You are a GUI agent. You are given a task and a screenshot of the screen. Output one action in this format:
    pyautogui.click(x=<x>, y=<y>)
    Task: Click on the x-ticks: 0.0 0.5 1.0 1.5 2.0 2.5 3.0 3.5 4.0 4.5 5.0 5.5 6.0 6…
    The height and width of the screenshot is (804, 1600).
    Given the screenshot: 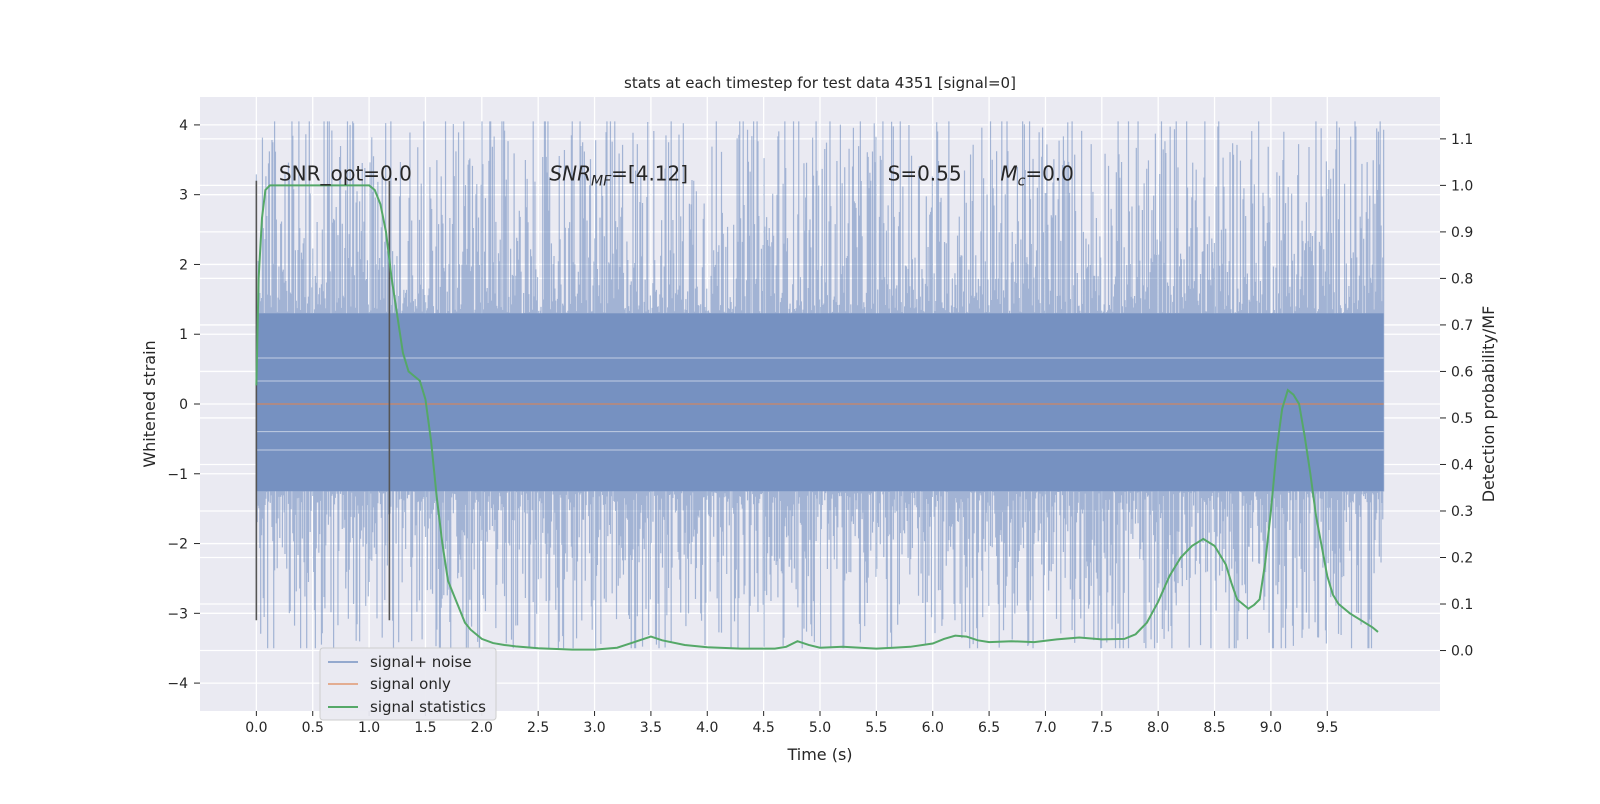 What is the action you would take?
    pyautogui.click(x=791, y=723)
    